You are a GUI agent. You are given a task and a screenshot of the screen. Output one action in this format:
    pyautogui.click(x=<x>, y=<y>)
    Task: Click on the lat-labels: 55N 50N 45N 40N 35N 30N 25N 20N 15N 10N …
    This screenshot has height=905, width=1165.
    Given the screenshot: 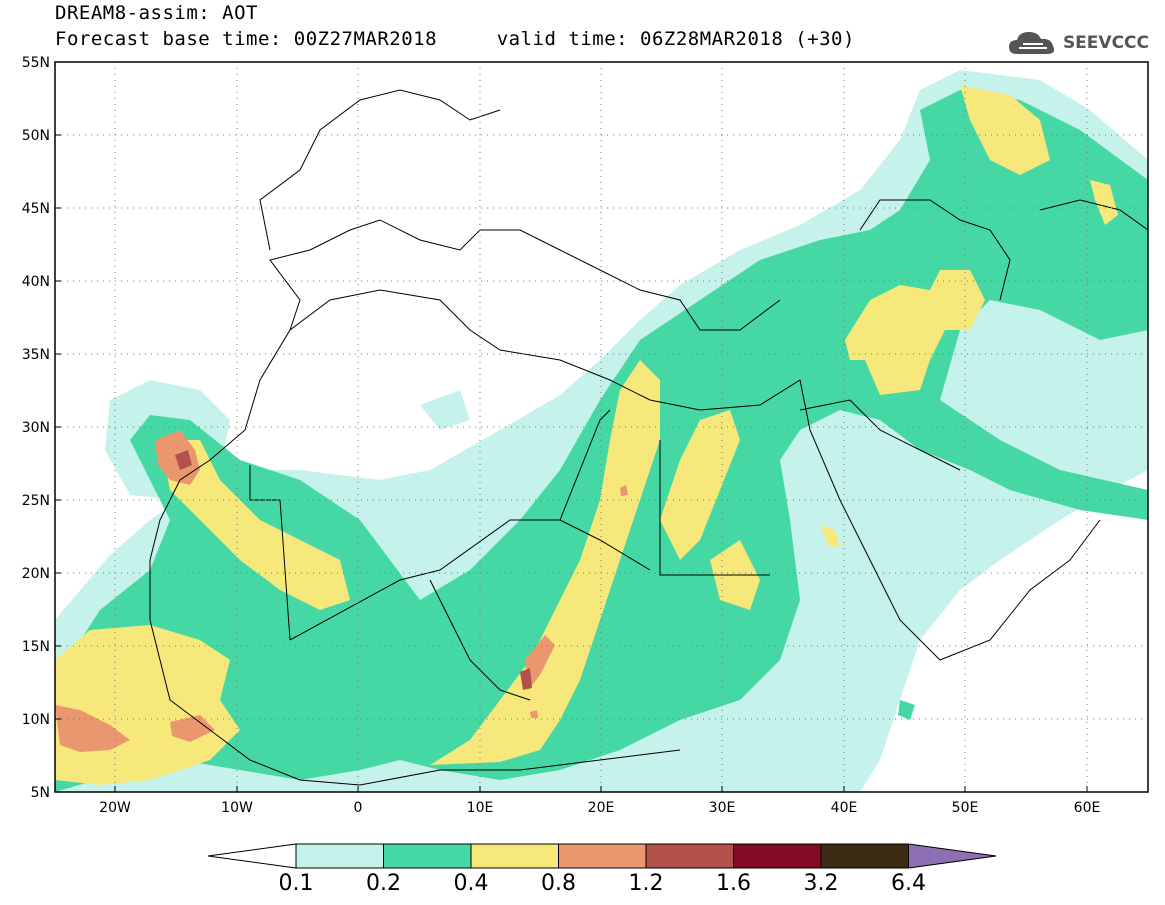 What is the action you would take?
    pyautogui.click(x=36, y=428)
    